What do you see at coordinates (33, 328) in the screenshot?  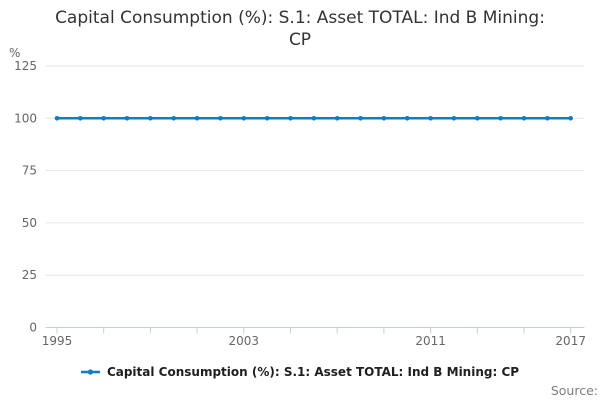 I see `y-tick-label-0: 0` at bounding box center [33, 328].